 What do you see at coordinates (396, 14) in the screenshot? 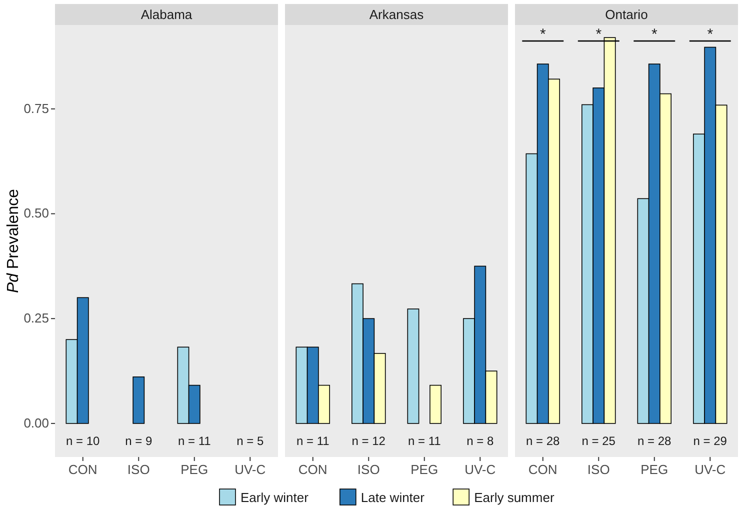
I see `chart-title: Arkansas` at bounding box center [396, 14].